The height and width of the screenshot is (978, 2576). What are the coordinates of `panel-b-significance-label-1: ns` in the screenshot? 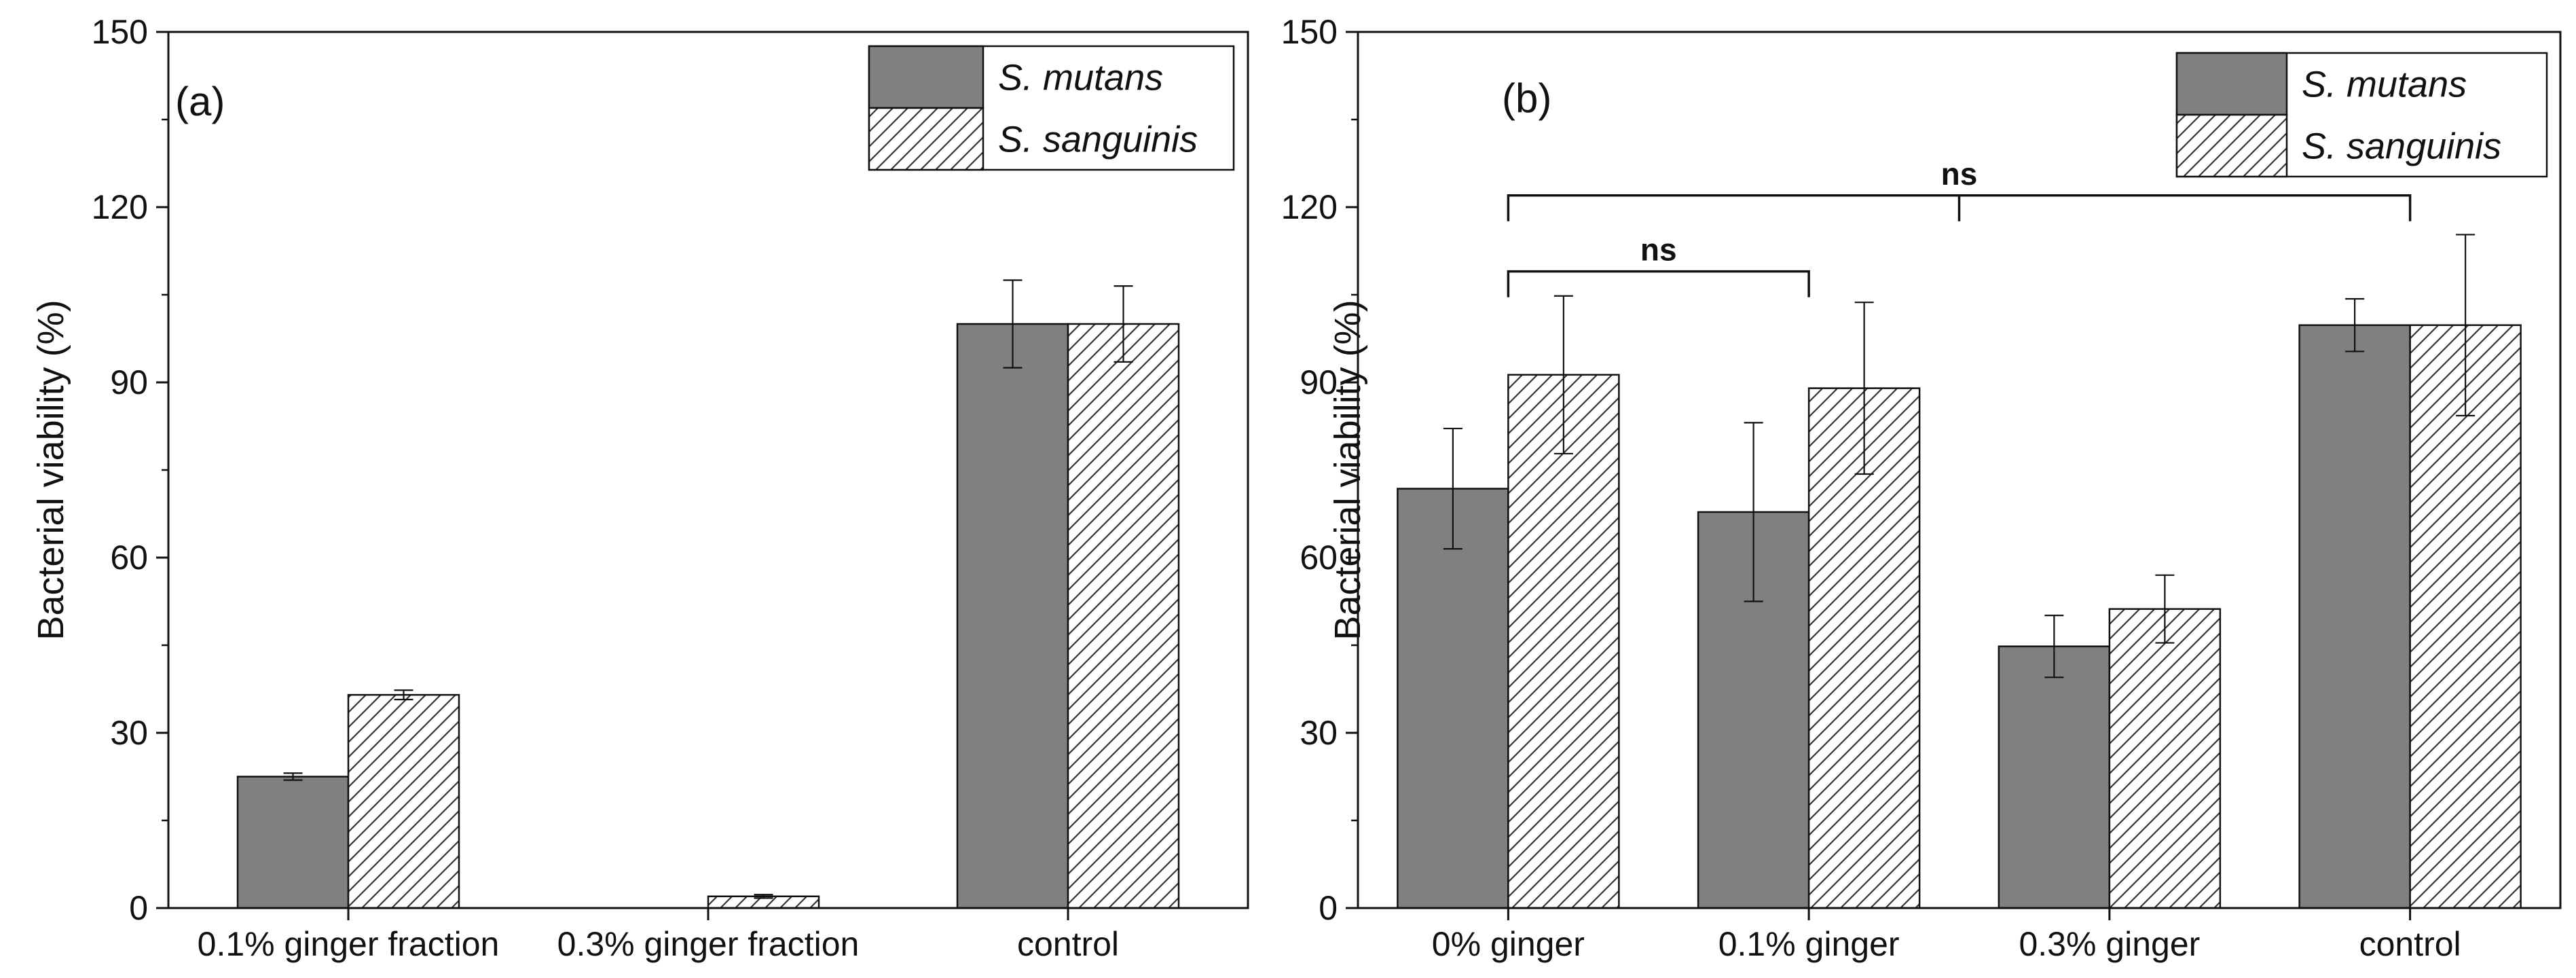 It's located at (1960, 174).